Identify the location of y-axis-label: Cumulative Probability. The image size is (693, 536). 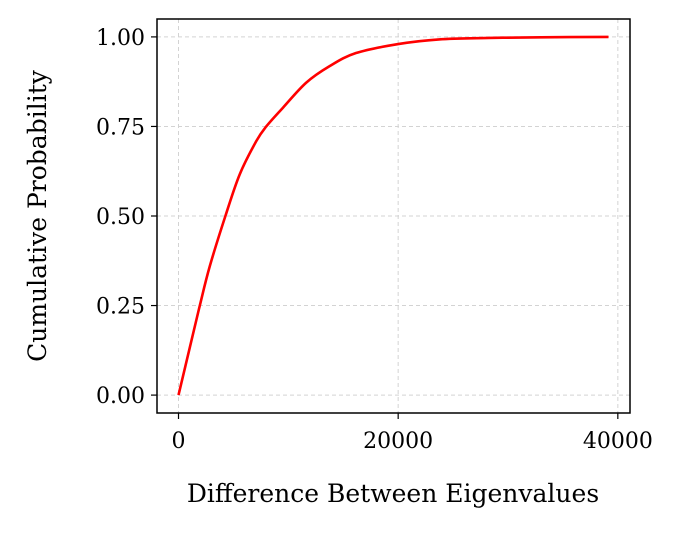
(37, 215).